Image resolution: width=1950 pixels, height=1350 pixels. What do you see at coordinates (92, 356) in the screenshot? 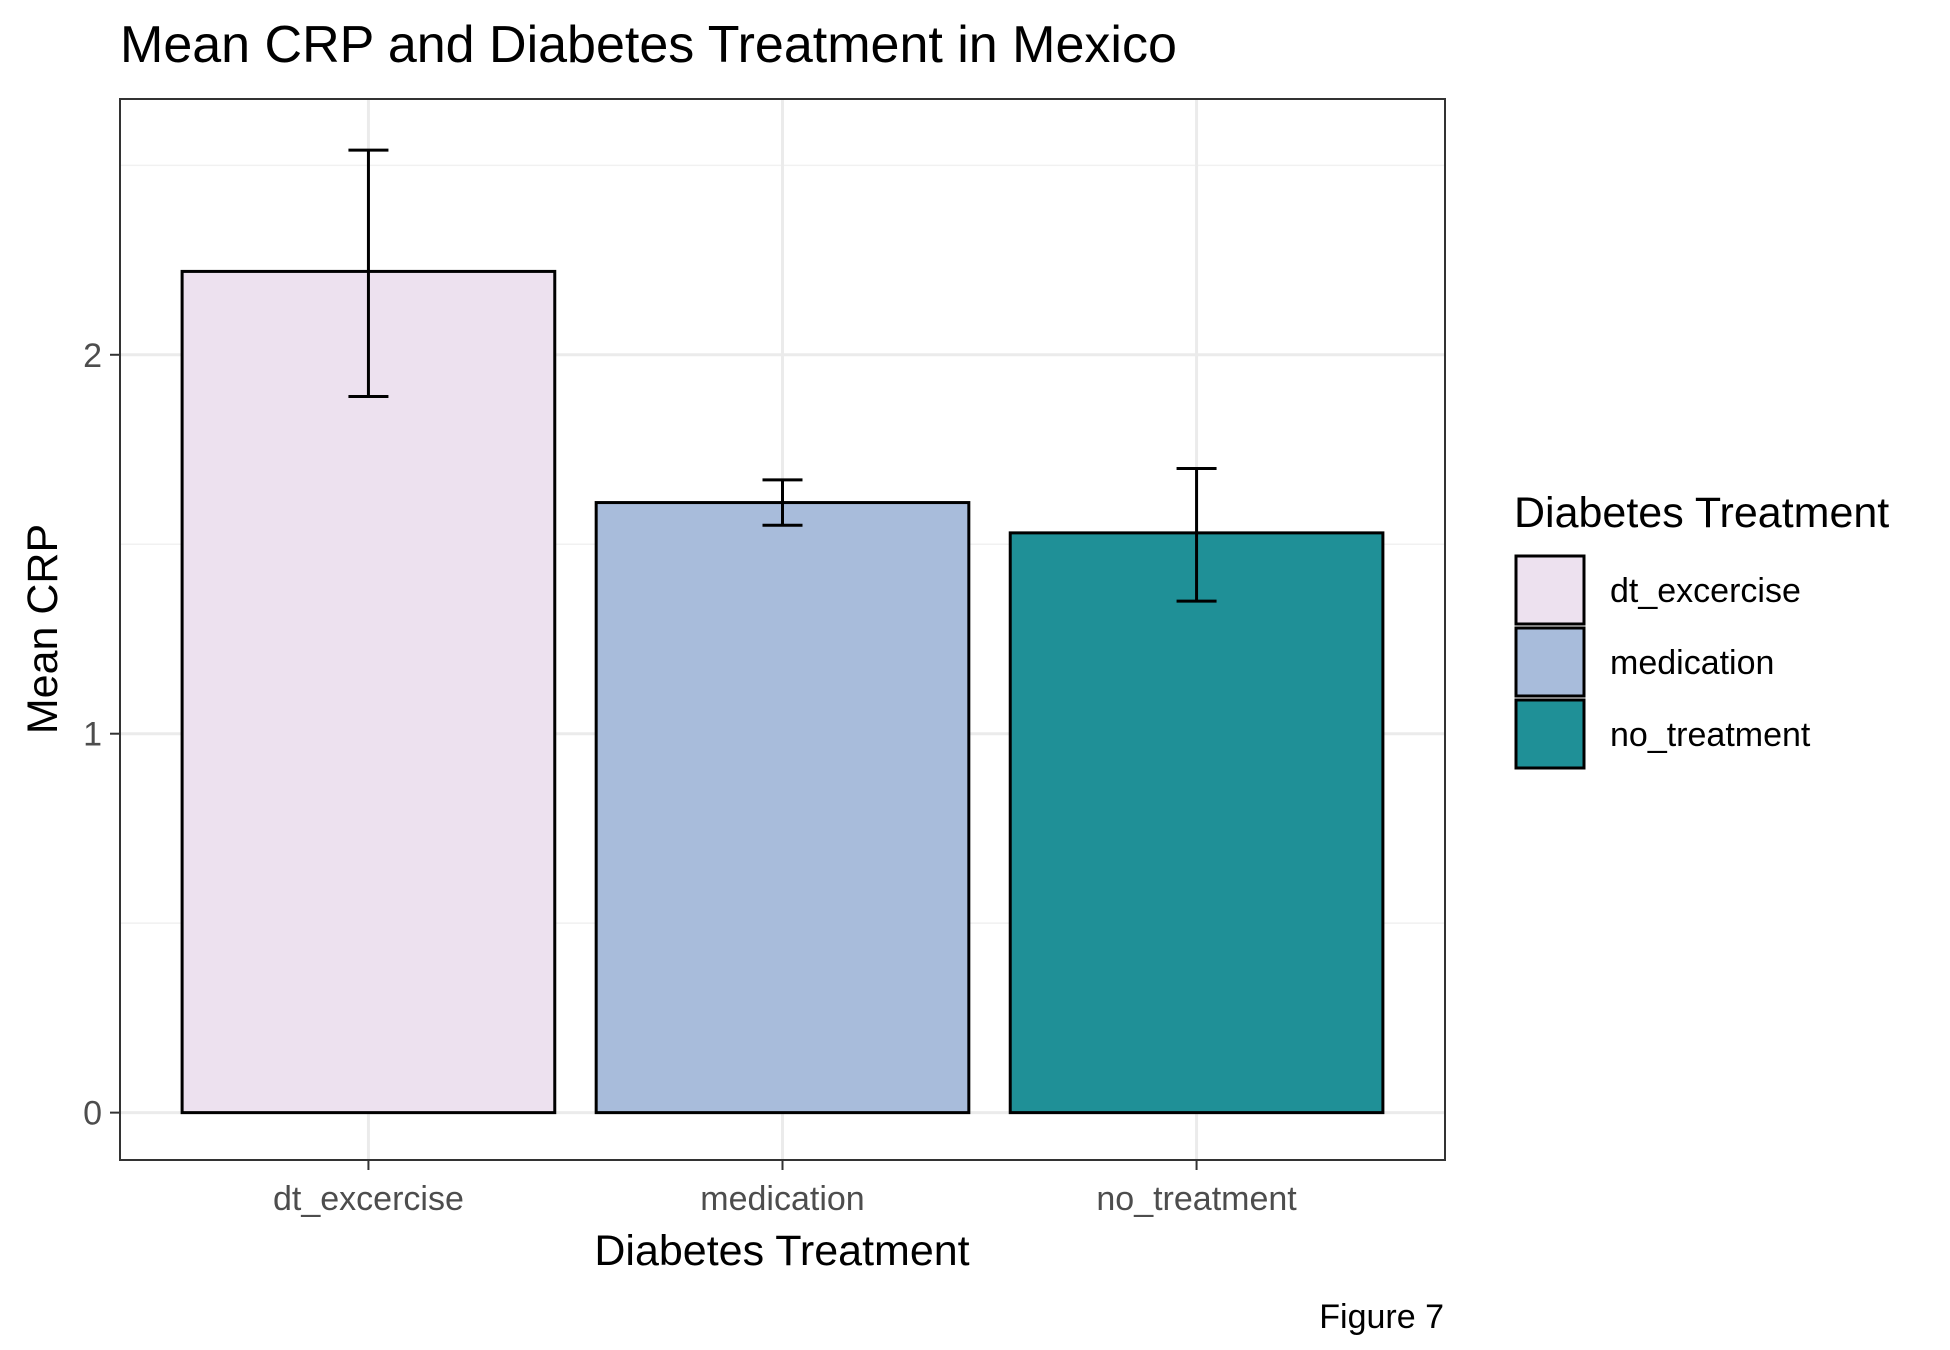
I see `y-tick-label: 2` at bounding box center [92, 356].